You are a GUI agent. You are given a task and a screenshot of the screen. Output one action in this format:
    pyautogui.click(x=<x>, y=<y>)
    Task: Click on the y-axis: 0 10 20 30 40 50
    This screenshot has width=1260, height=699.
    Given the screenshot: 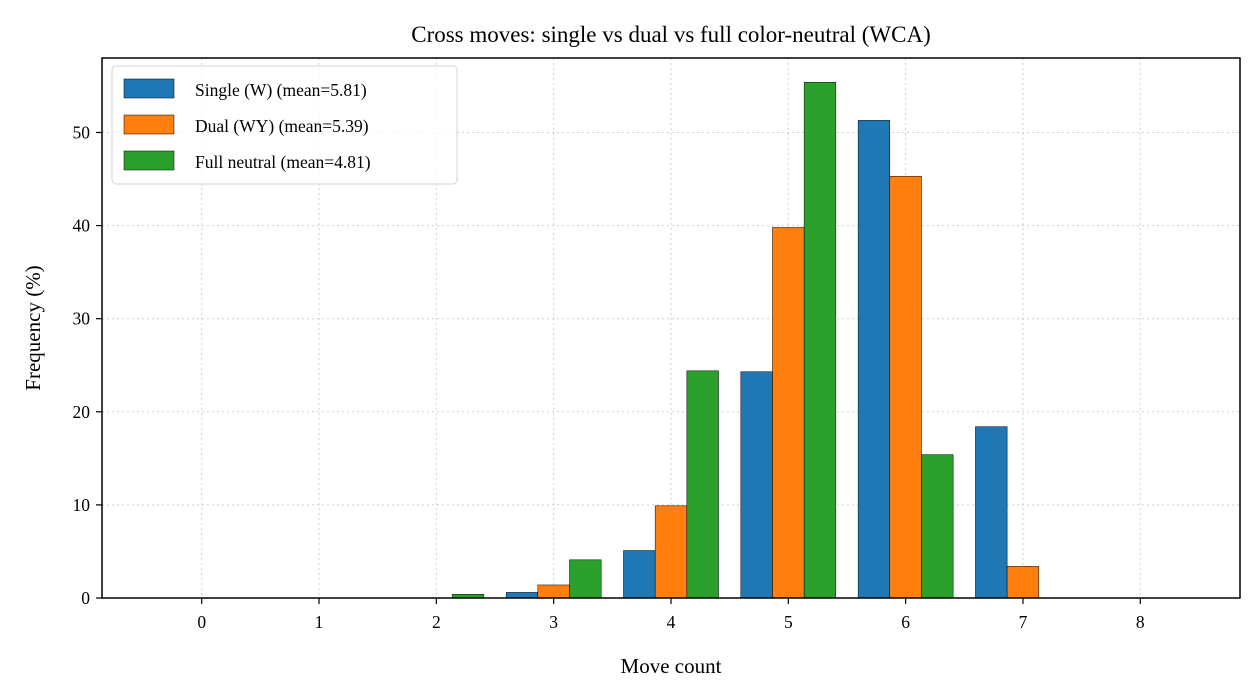 What is the action you would take?
    pyautogui.click(x=87, y=365)
    